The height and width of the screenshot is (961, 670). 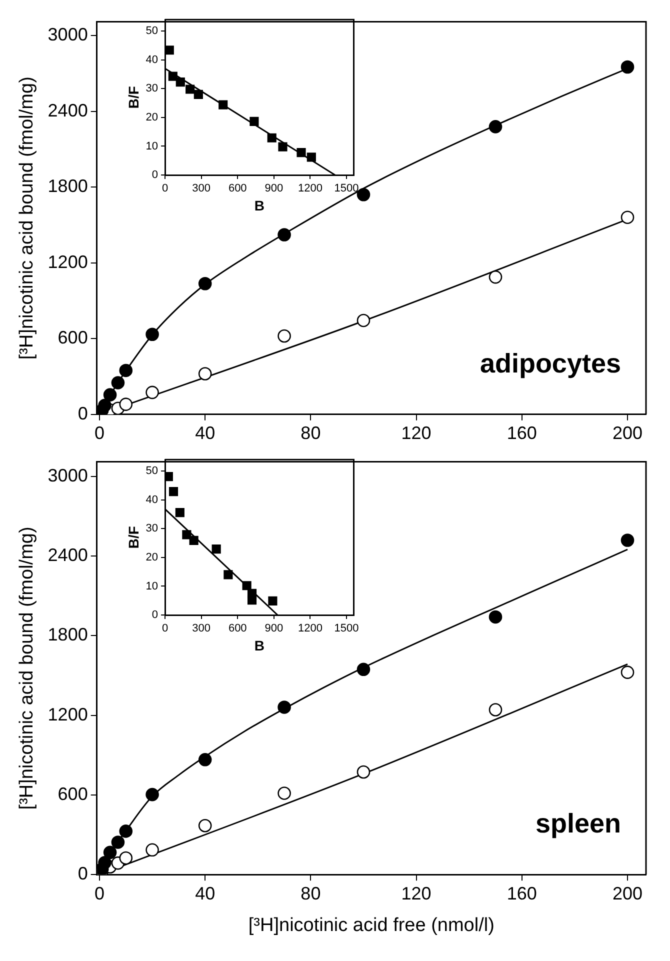 I want to click on annotation: adipocytes, so click(x=550, y=363).